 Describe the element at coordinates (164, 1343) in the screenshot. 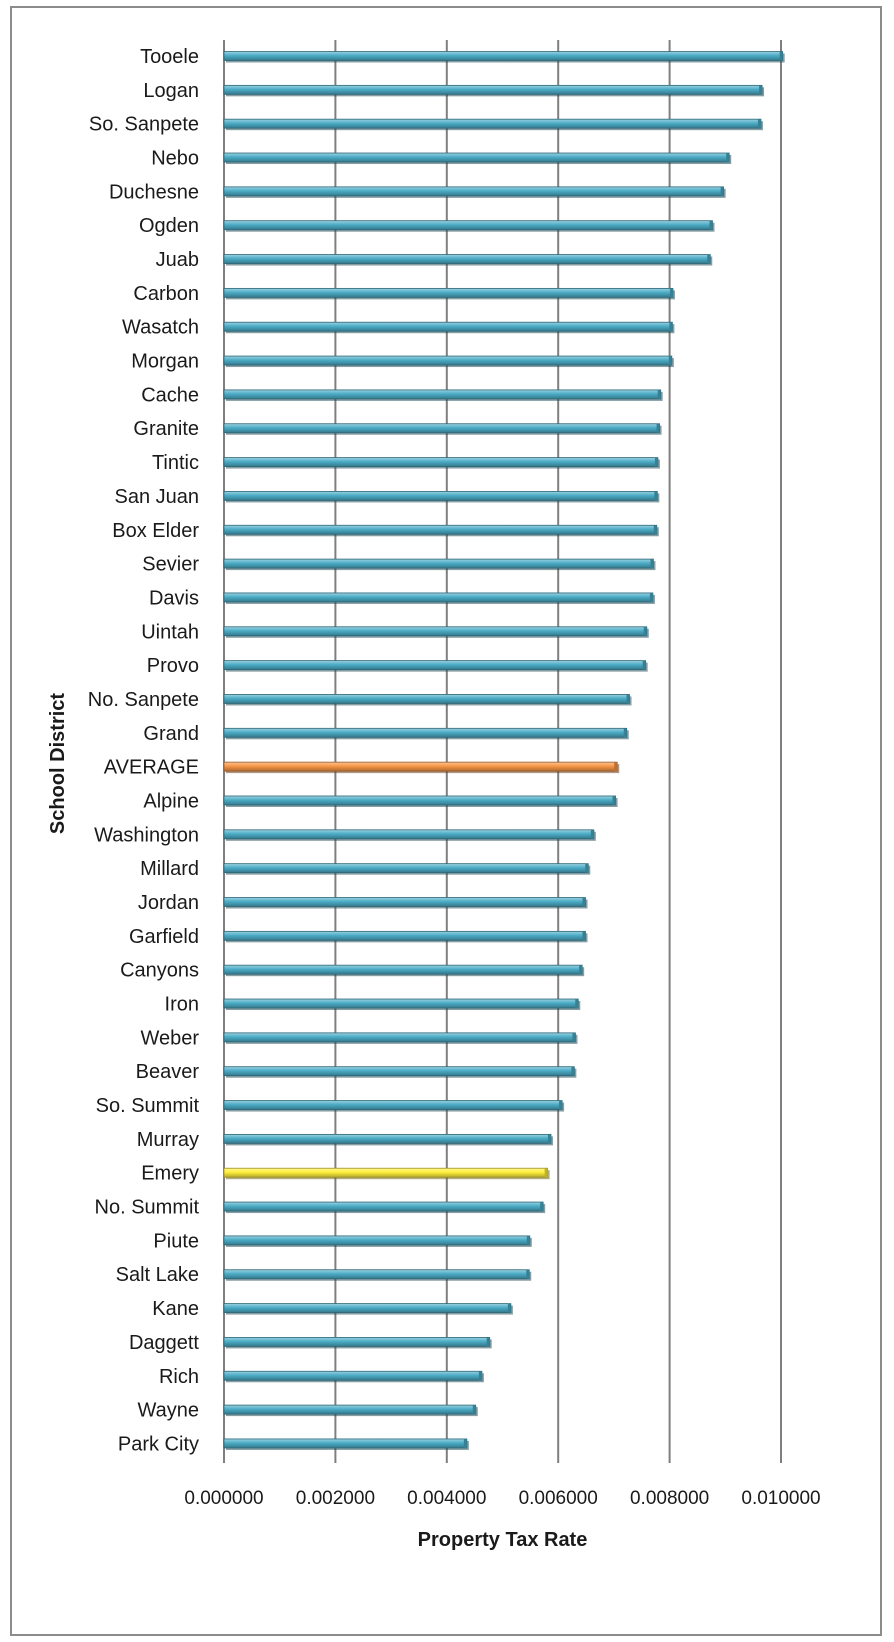

I see `category-label: Daggett` at that location.